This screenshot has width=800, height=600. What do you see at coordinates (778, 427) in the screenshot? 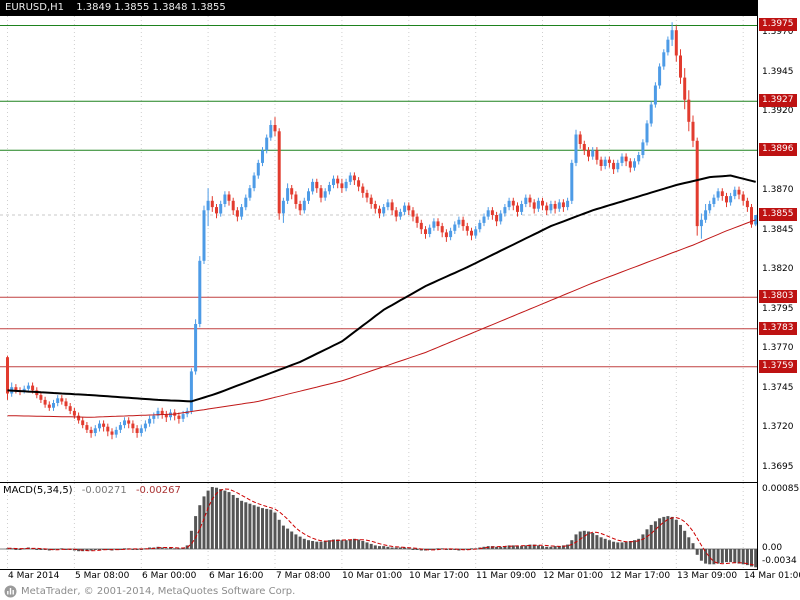
I see `price-axis-label: 1.3720` at bounding box center [778, 427].